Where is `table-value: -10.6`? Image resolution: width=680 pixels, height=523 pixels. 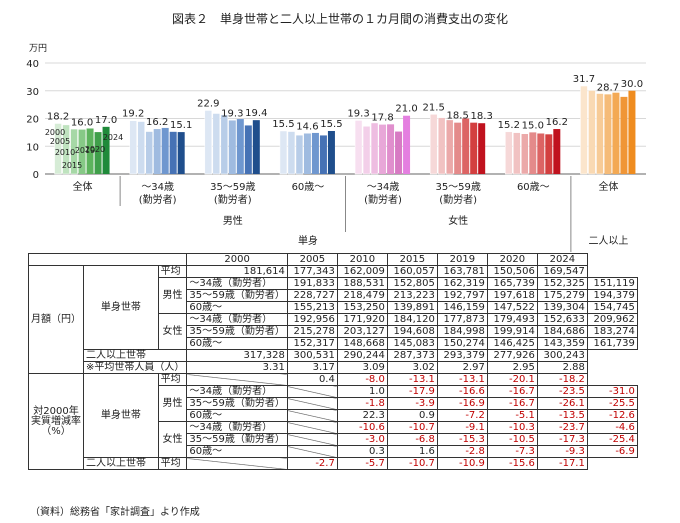
table-value: -10.6 is located at coordinates (362, 427).